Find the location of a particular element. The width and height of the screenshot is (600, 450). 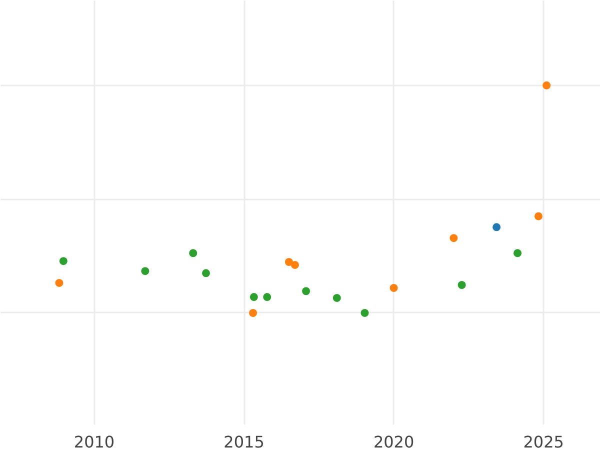

x-tick-label: 2015 is located at coordinates (244, 441).